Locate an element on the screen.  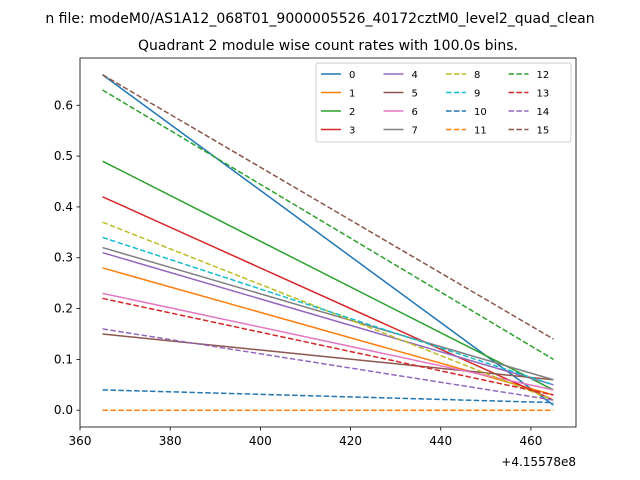
x-tick-label: 400 is located at coordinates (260, 441).